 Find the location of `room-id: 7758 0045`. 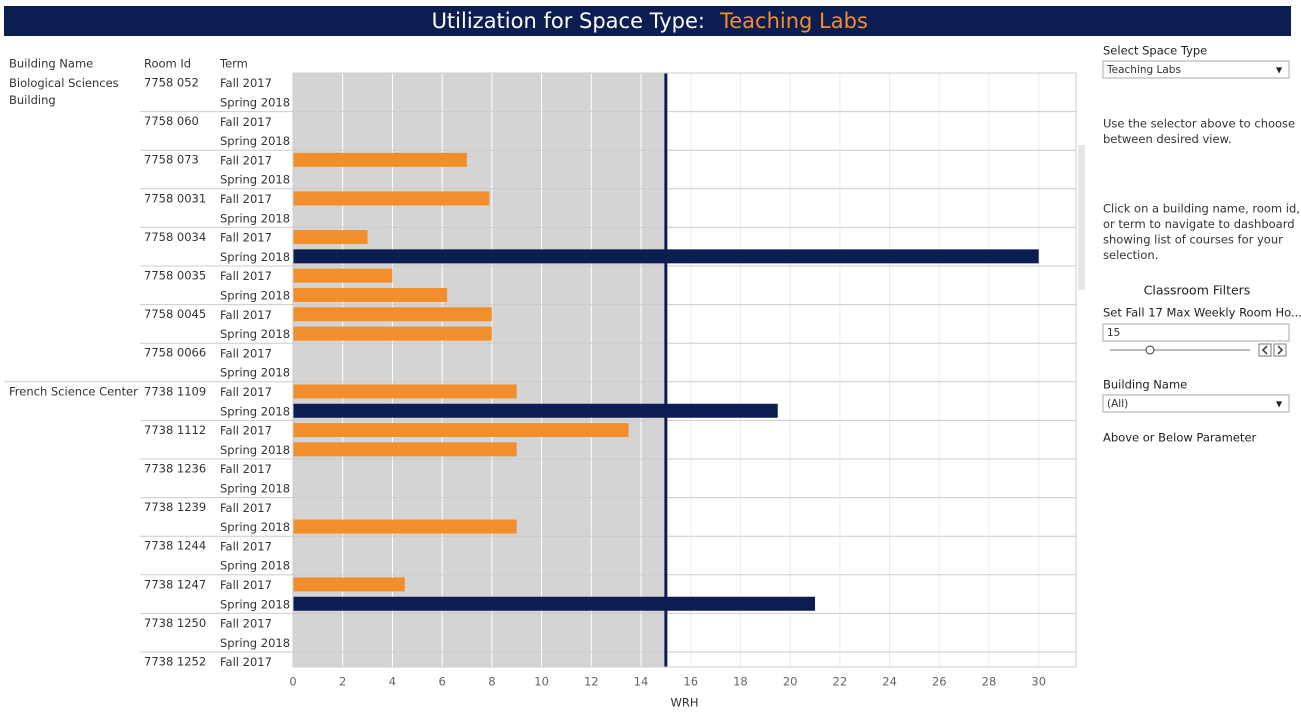

room-id: 7758 0045 is located at coordinates (175, 314).